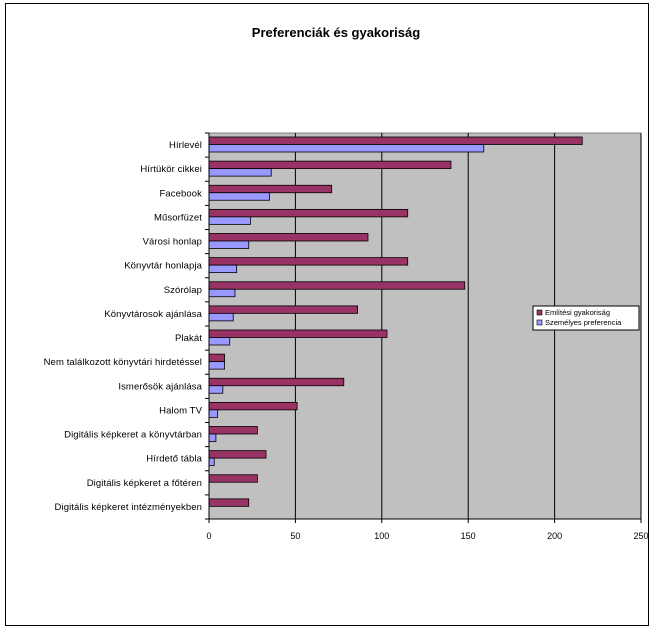 This screenshot has height=629, width=655. Describe the element at coordinates (336, 32) in the screenshot. I see `chart-title: Preferenciák és gyakoriság` at that location.